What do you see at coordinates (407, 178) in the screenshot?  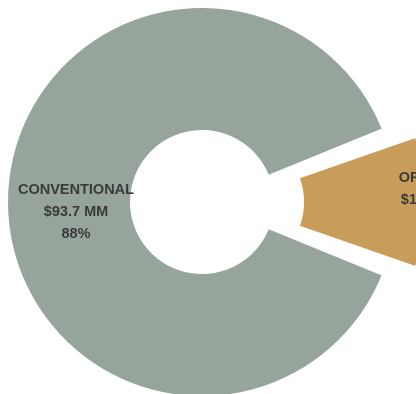 I see `organic-category-label: ORGANIC` at bounding box center [407, 178].